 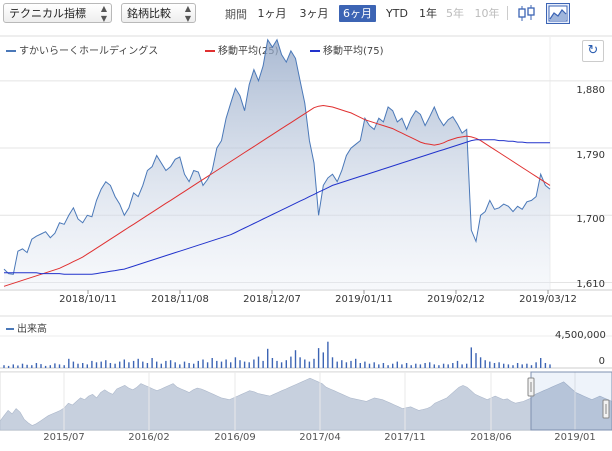 What do you see at coordinates (558, 13) in the screenshot?
I see `area-chart-icon` at bounding box center [558, 13].